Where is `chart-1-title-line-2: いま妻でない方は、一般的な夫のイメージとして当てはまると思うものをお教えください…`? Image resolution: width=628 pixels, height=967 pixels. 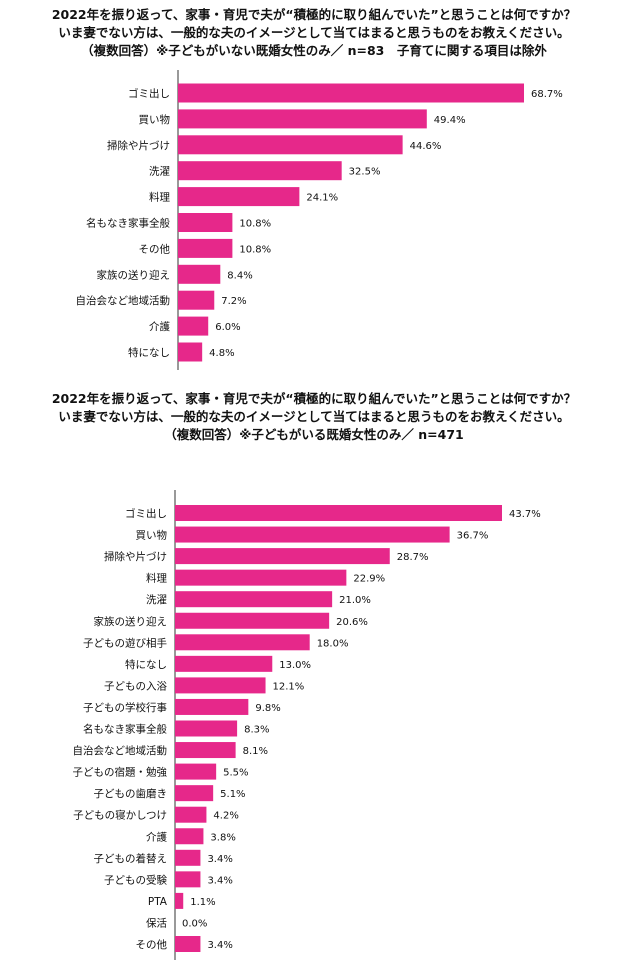 chart-1-title-line-2: いま妻でない方は、一般的な夫のイメージとして当てはまると思うものをお教えください… is located at coordinates (314, 32).